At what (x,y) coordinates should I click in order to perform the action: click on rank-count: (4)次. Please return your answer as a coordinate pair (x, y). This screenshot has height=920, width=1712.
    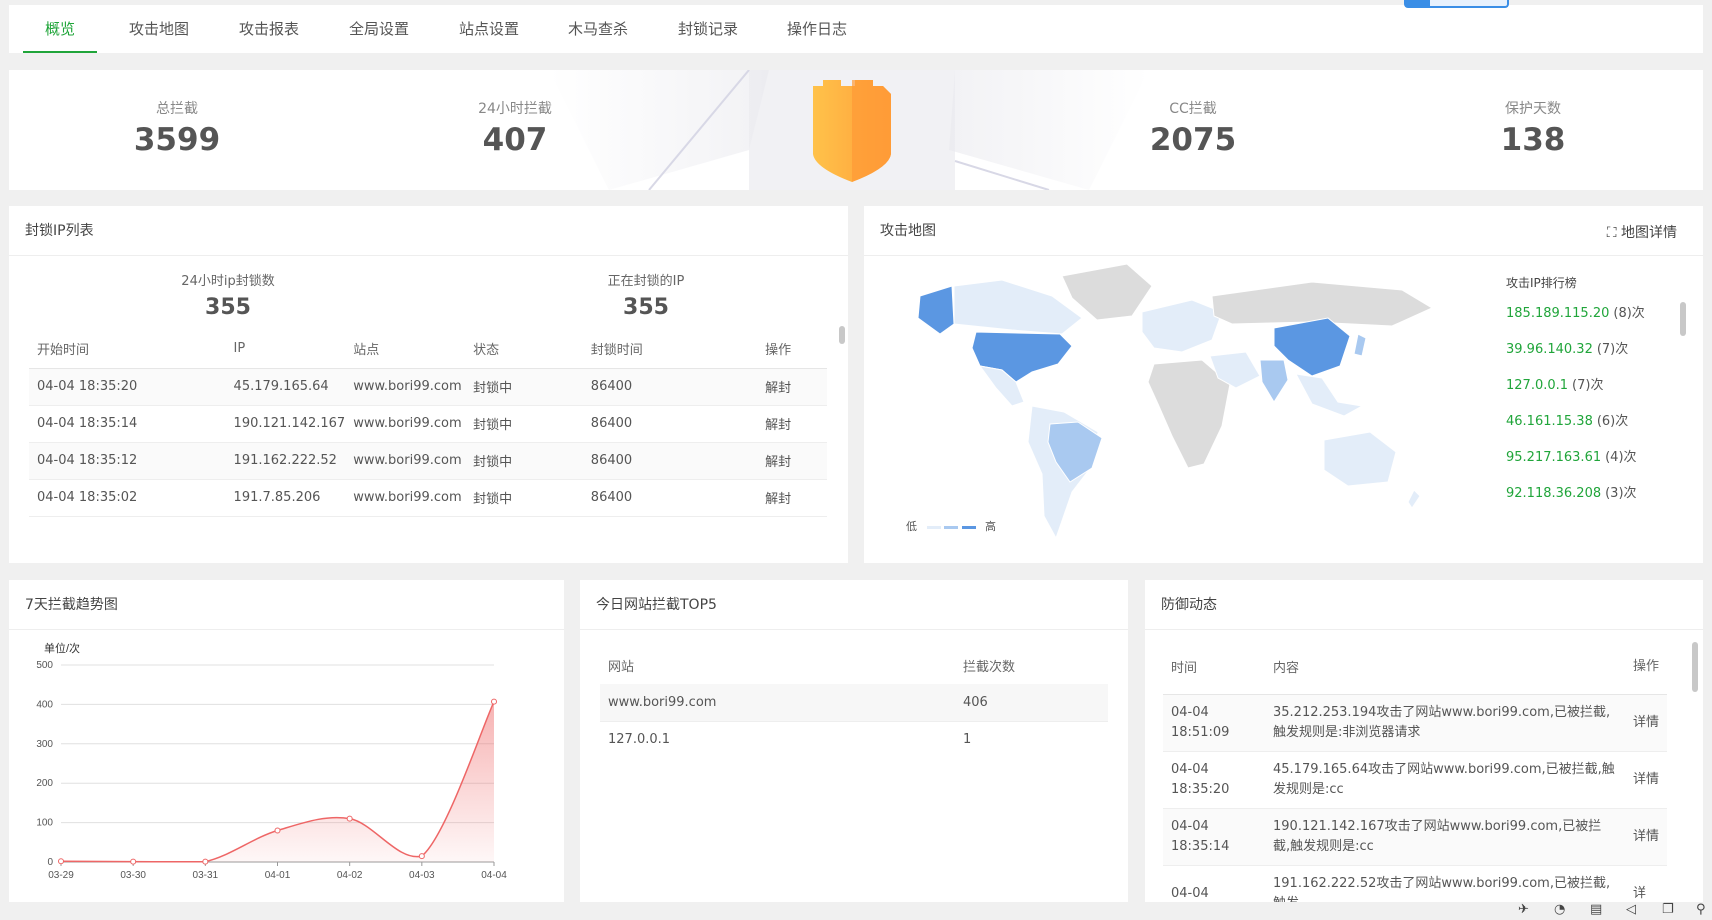
    Looking at the image, I should click on (1621, 457).